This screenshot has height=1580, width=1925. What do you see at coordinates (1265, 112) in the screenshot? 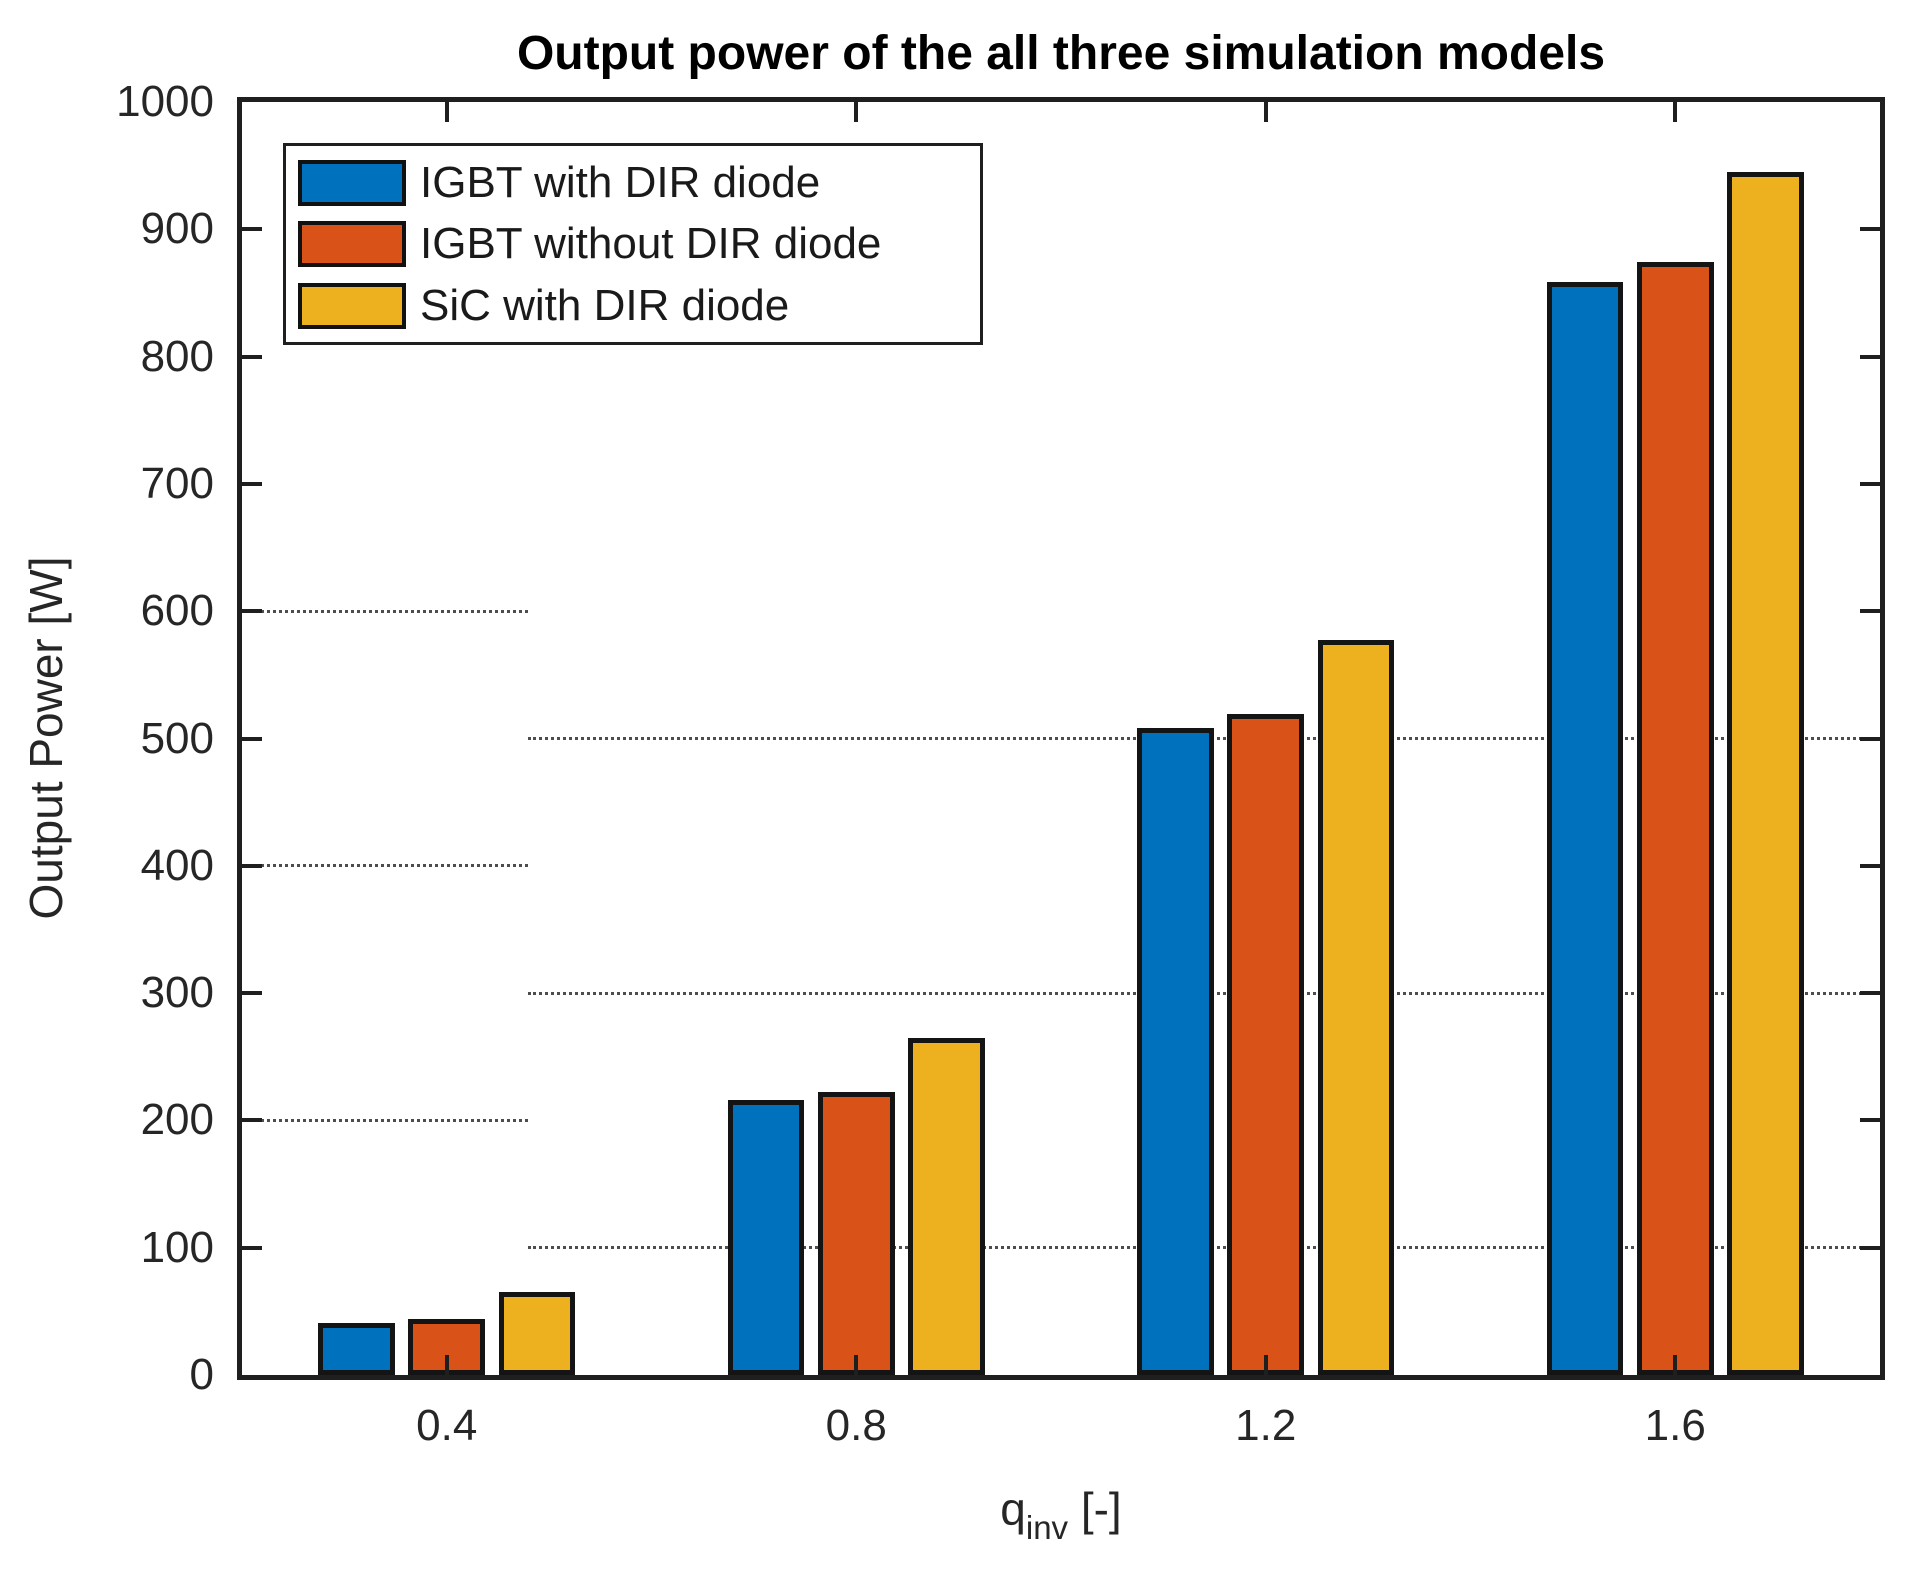
I see `x-tick-top-1.2` at bounding box center [1265, 112].